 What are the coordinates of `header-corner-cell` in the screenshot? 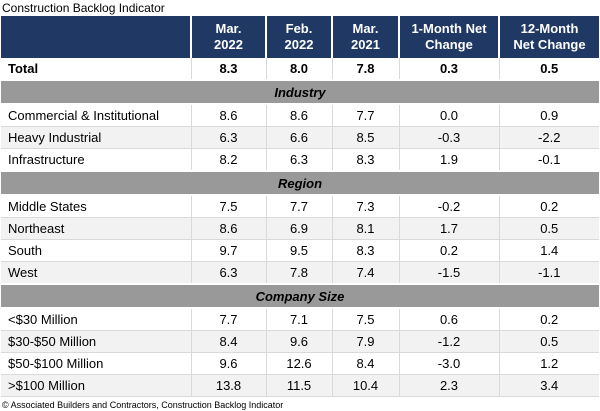 It's located at (96, 37).